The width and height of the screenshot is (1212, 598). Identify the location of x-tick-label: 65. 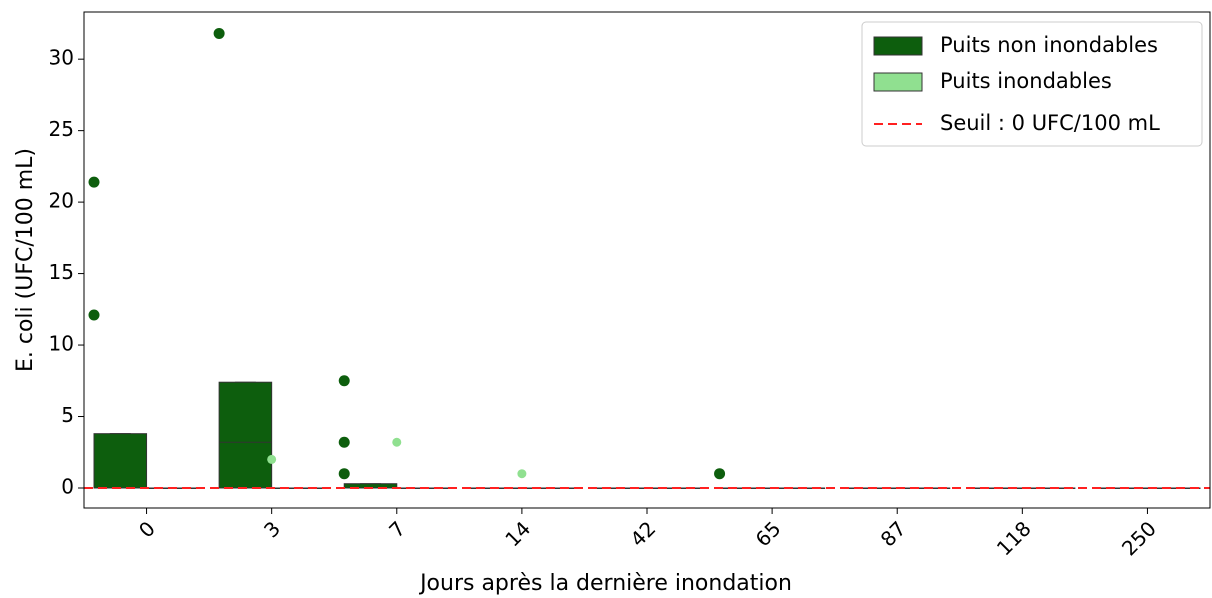
(768, 533).